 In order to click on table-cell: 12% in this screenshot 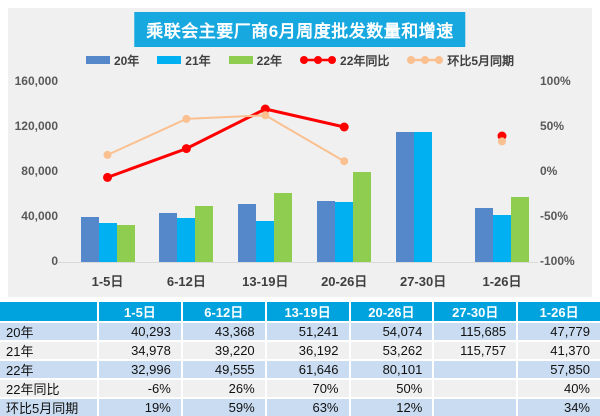, I will do `click(391, 407)`.